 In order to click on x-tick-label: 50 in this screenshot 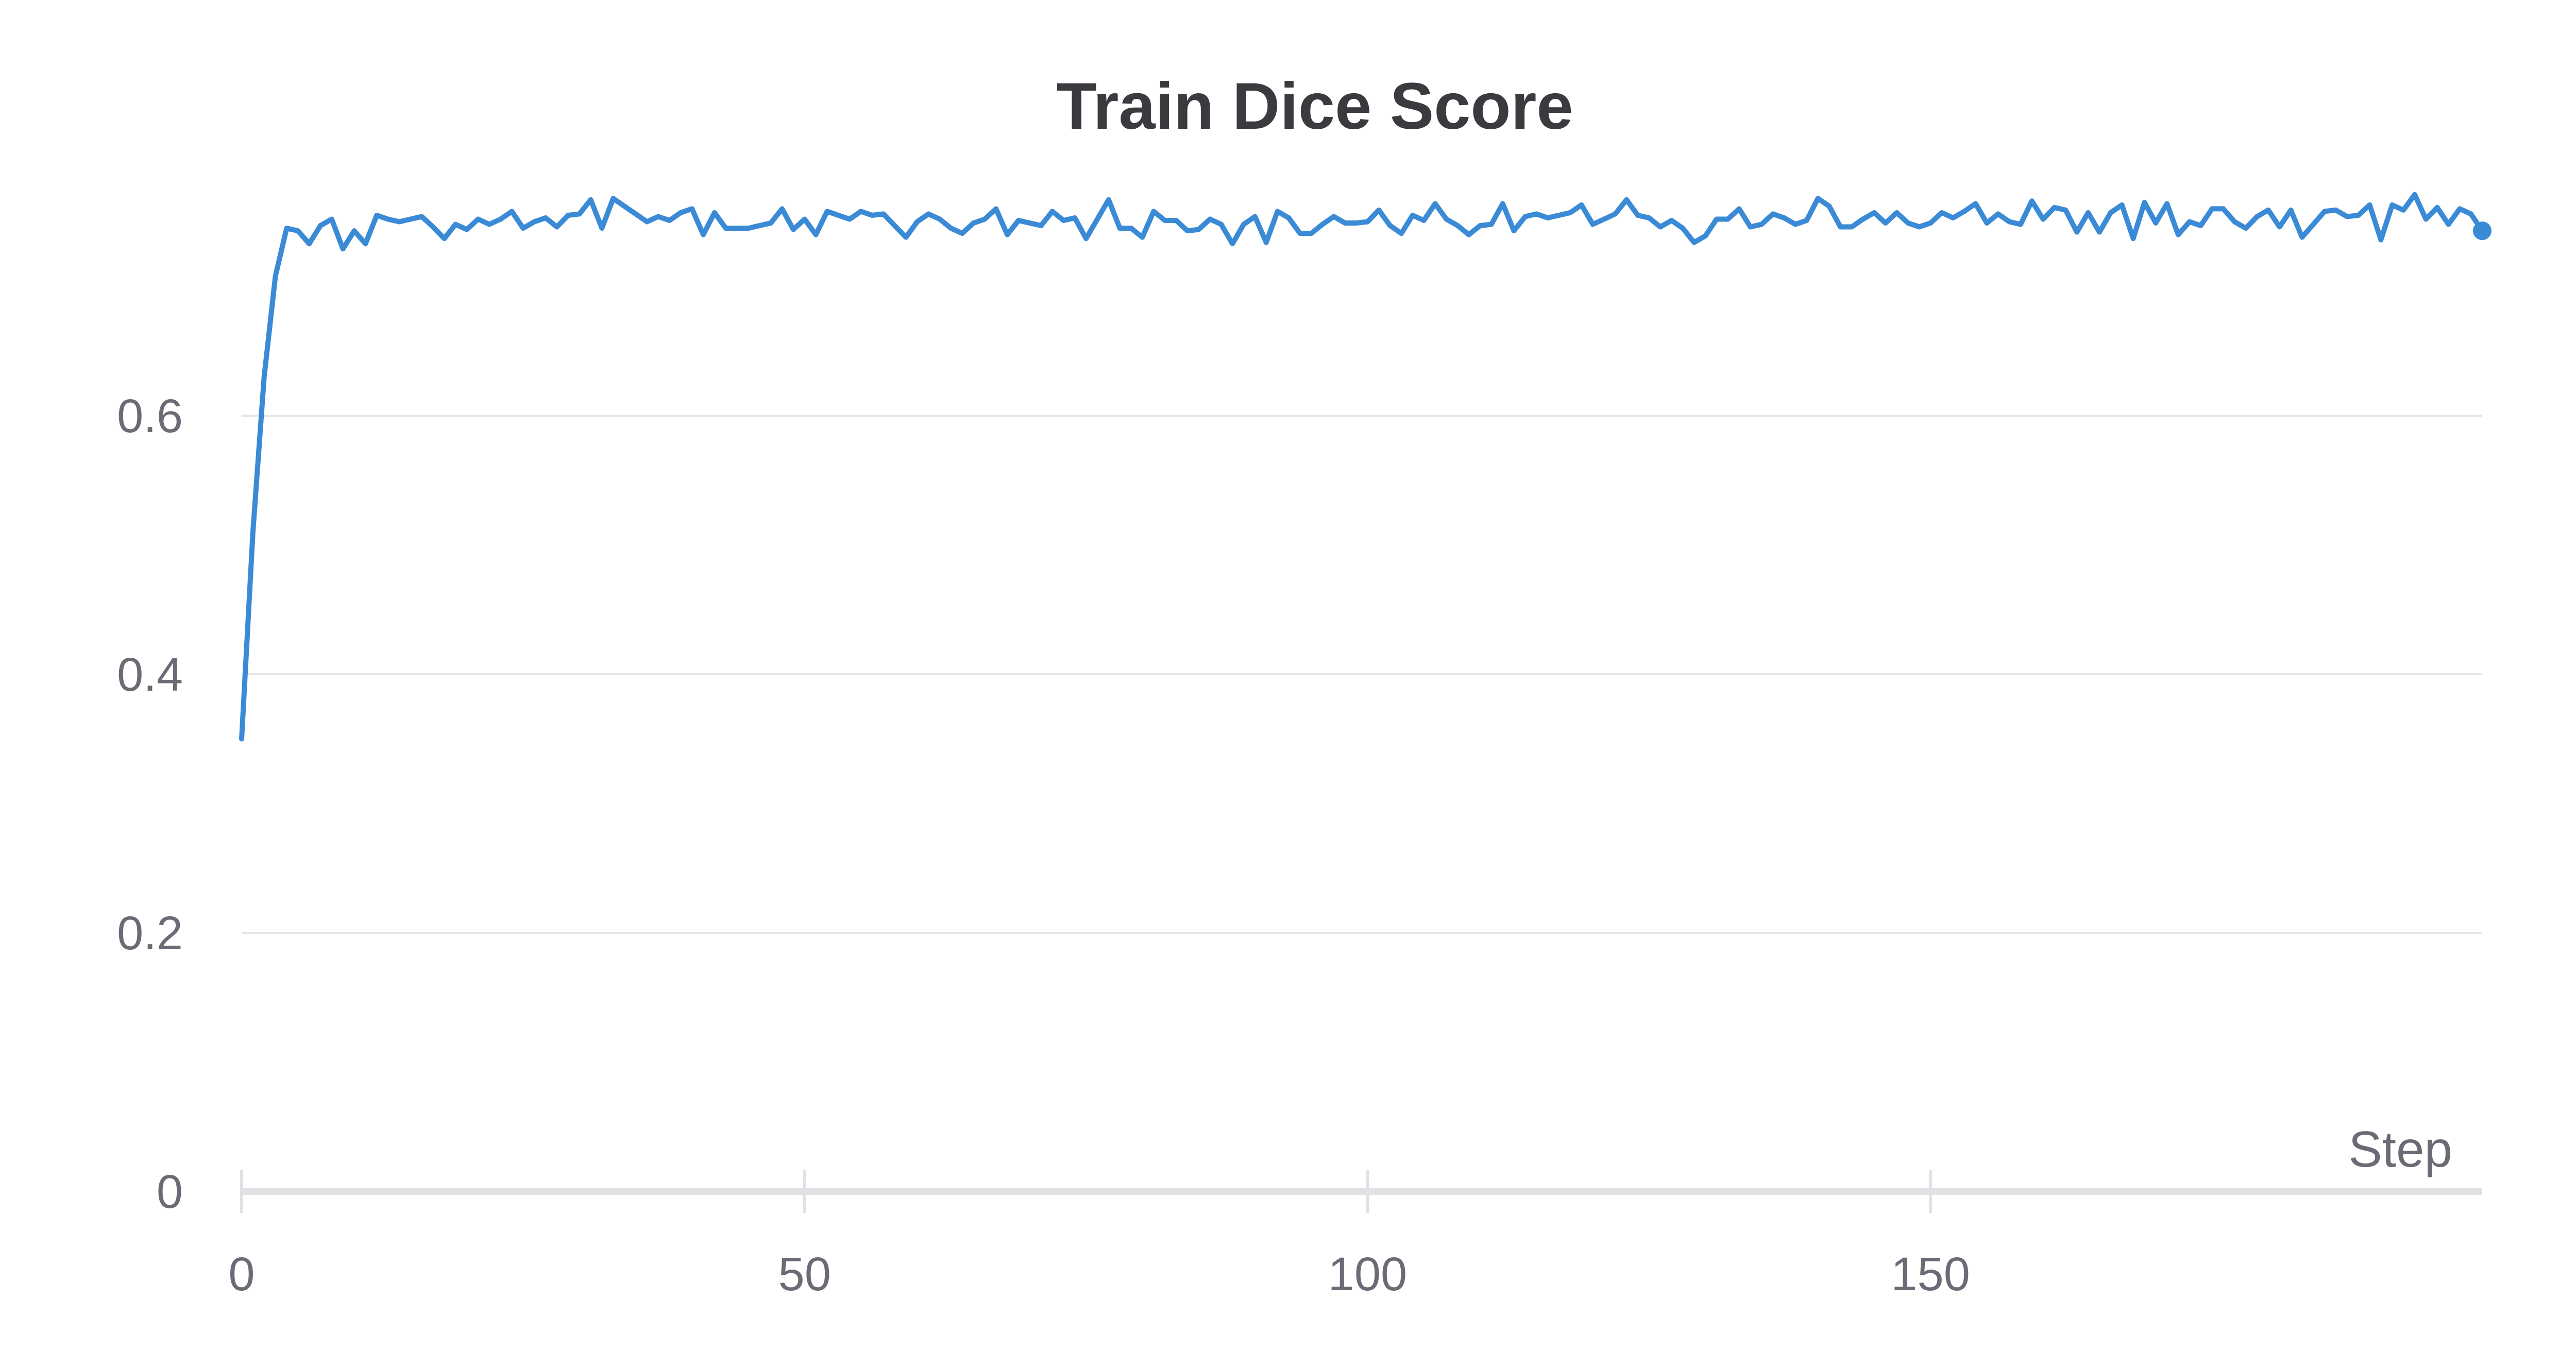, I will do `click(804, 1274)`.